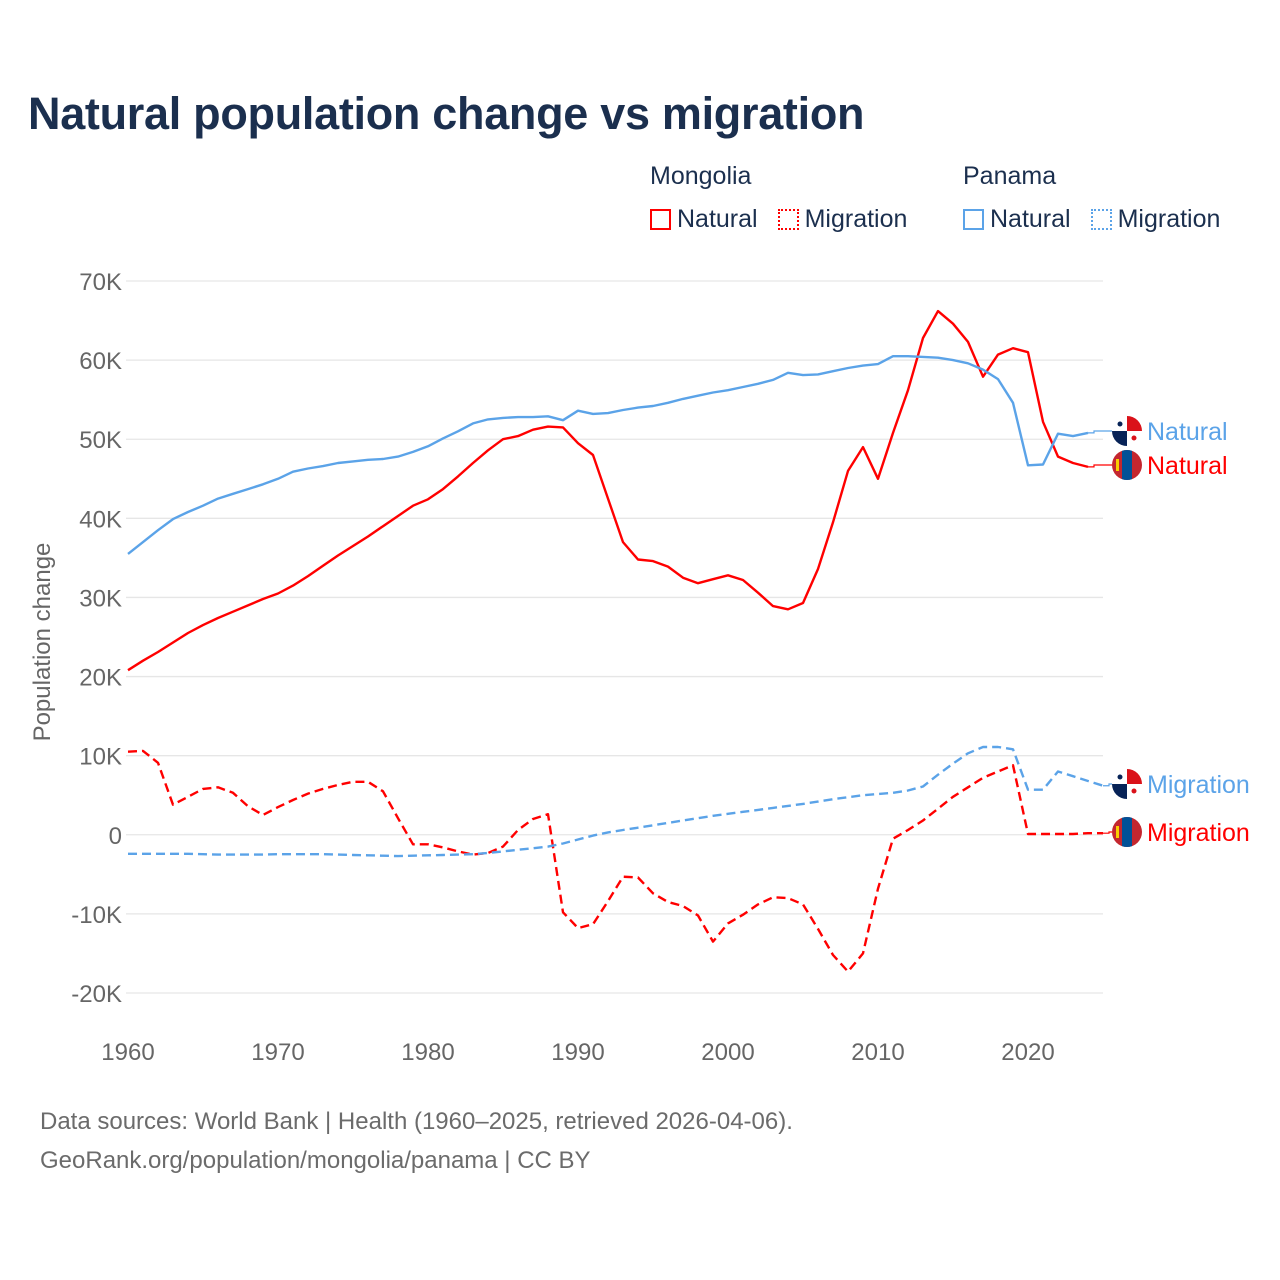  What do you see at coordinates (446, 113) in the screenshot?
I see `chart-title: Natural population change vs migration` at bounding box center [446, 113].